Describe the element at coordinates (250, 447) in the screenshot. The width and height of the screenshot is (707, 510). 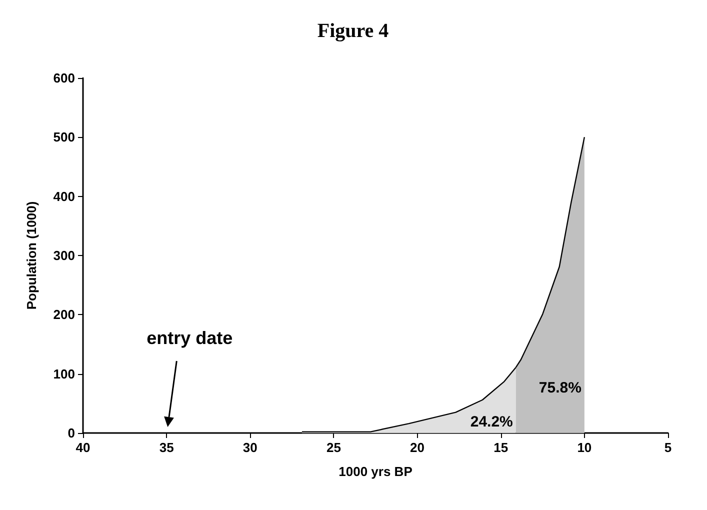
I see `x-tick-label: 30` at that location.